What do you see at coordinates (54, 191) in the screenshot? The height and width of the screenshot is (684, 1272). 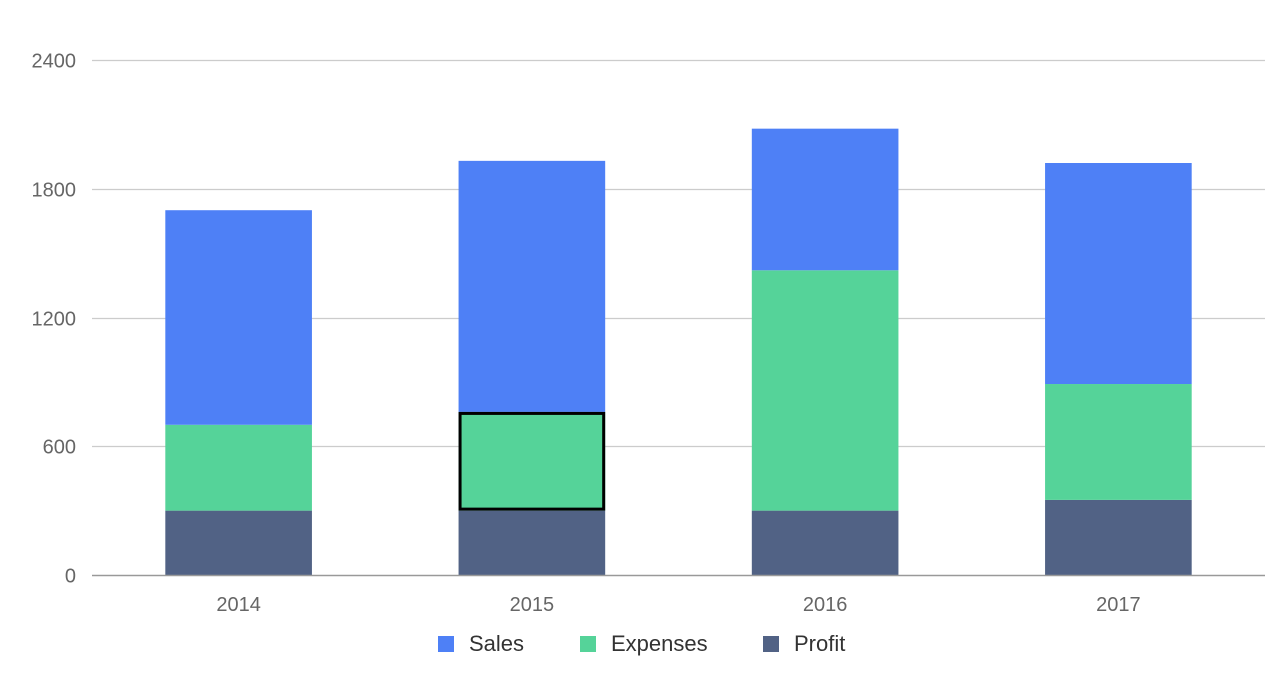 I see `y-tick-label: 1800` at bounding box center [54, 191].